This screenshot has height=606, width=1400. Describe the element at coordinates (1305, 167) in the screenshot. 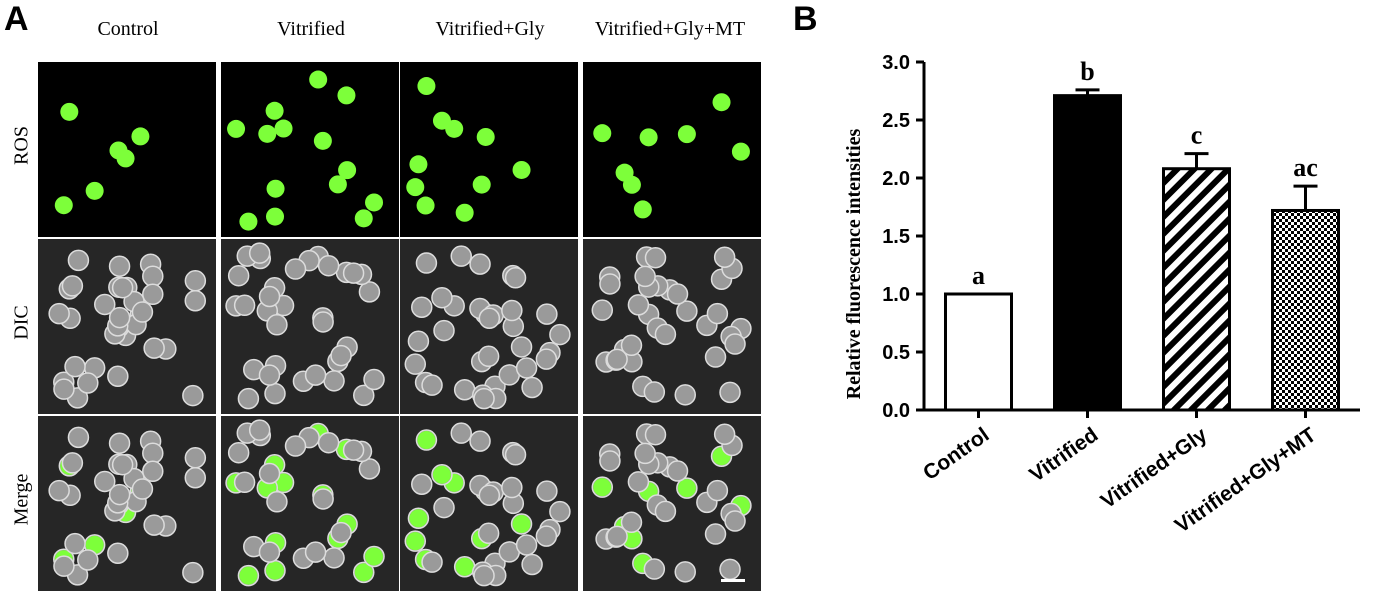

I see `significance-label-vitrified-gly-mt: ac` at that location.